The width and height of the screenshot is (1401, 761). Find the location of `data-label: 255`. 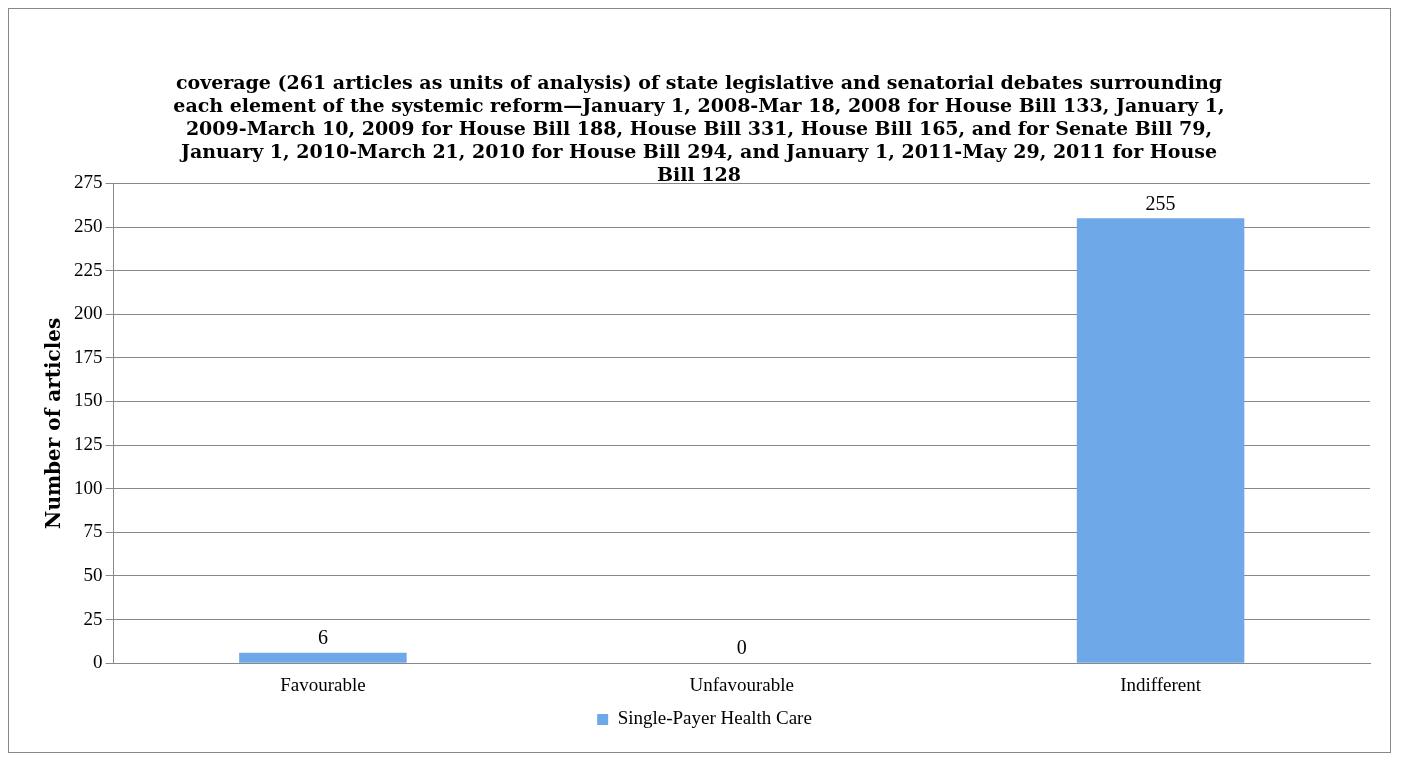

data-label: 255 is located at coordinates (1160, 202).